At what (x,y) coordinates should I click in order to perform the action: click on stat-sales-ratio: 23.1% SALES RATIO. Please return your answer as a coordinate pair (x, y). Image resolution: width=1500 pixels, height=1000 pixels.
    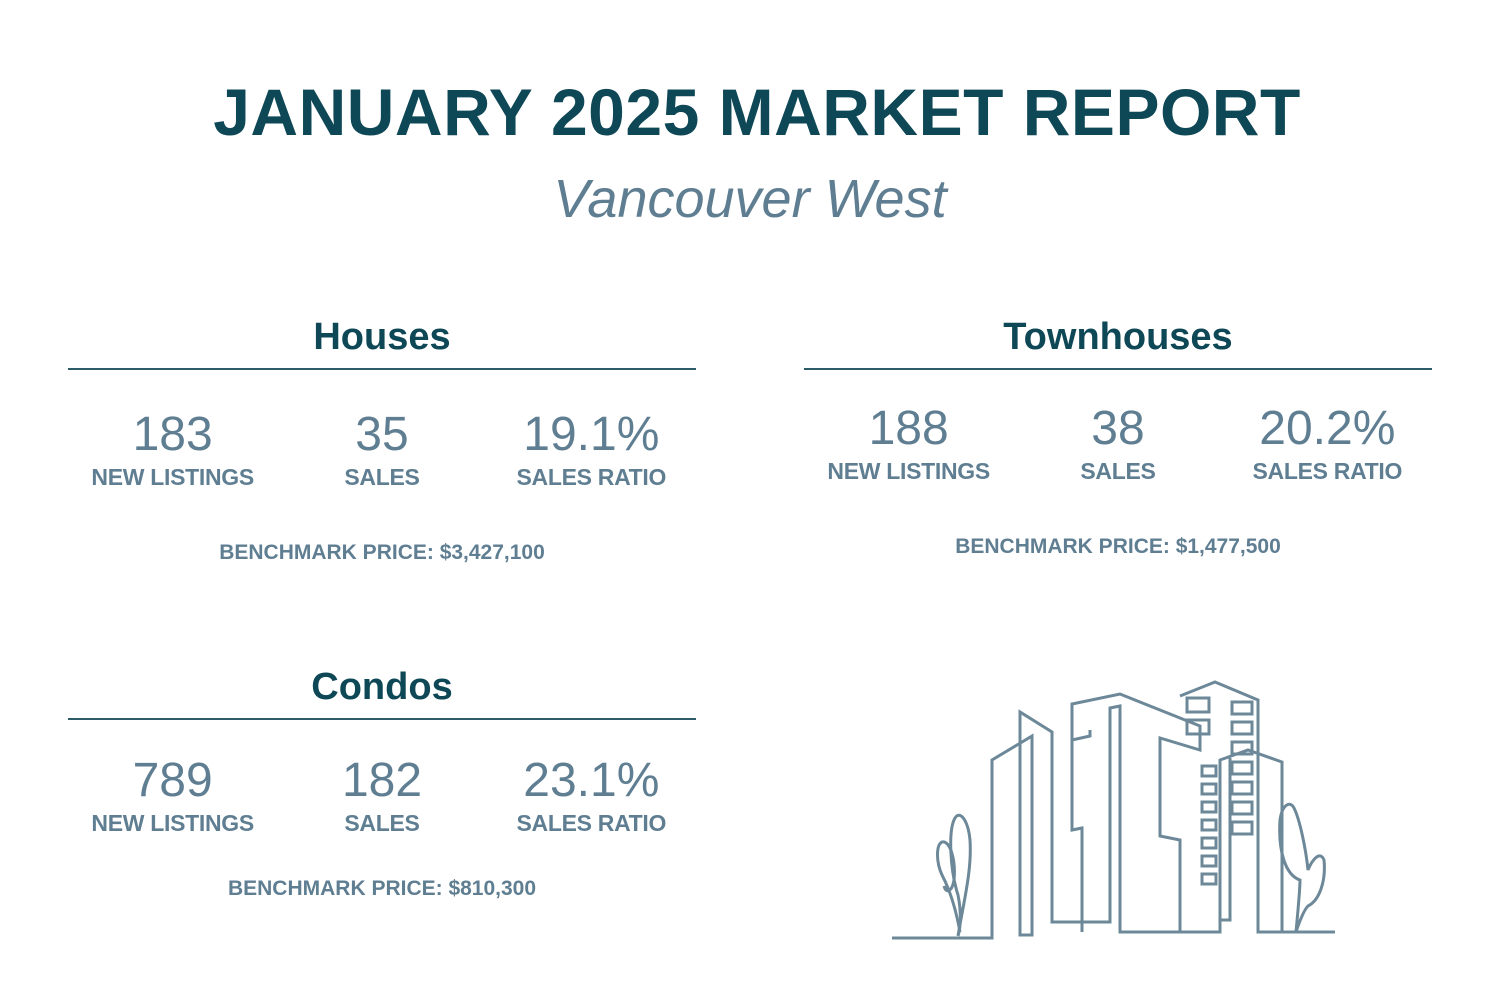
    Looking at the image, I should click on (591, 796).